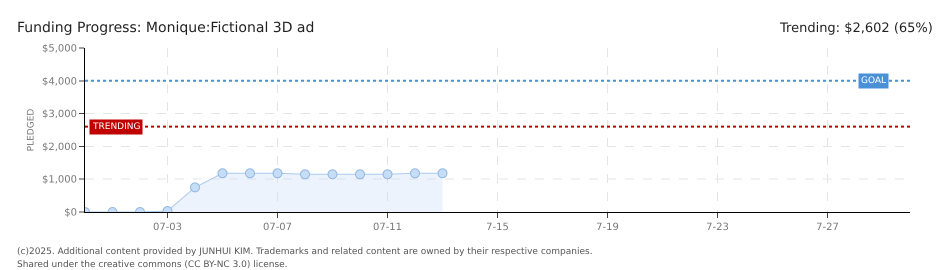 This screenshot has width=940, height=270. Describe the element at coordinates (59, 180) in the screenshot. I see `y-tick-label: $1,000` at that location.